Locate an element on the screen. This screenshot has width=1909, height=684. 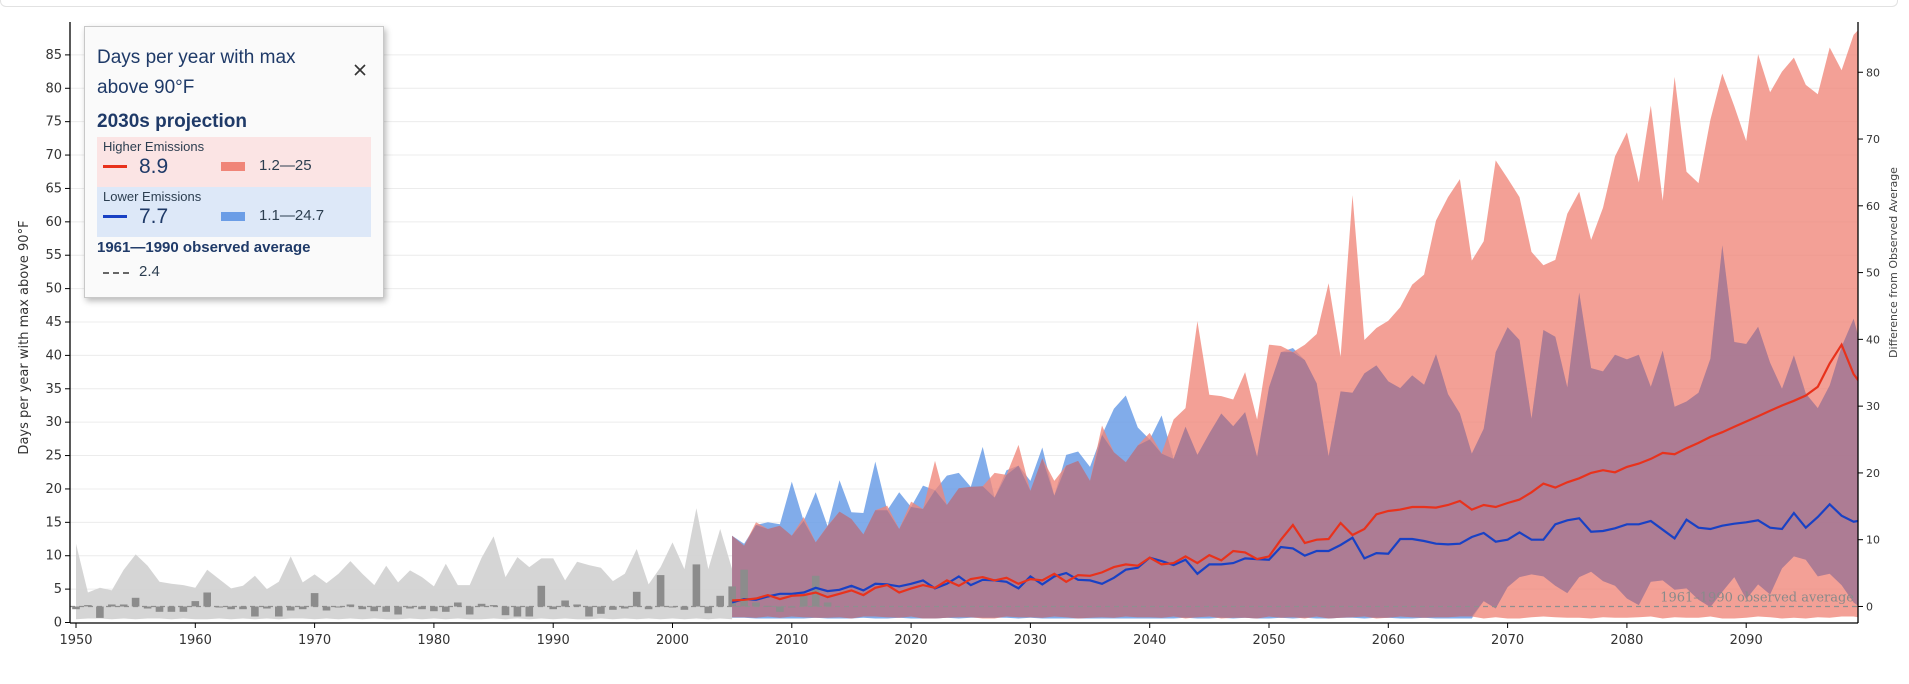
x-tick-label: 2010 is located at coordinates (791, 640).